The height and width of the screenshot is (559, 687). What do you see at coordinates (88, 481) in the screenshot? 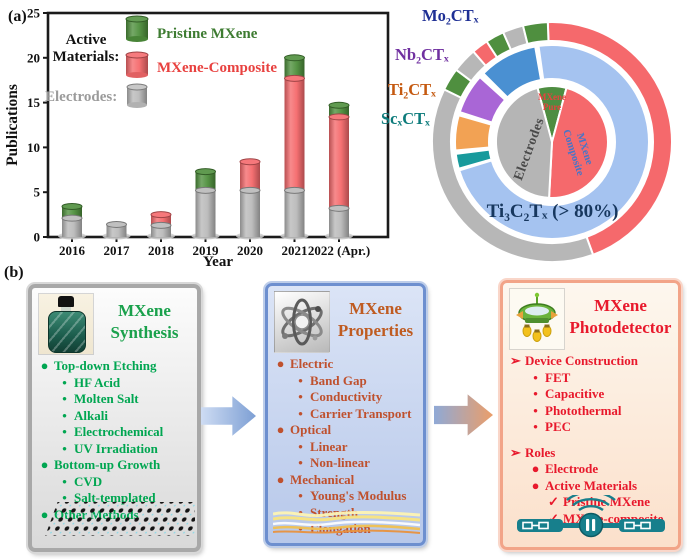
I see `list-item-label: CVD` at bounding box center [88, 481].